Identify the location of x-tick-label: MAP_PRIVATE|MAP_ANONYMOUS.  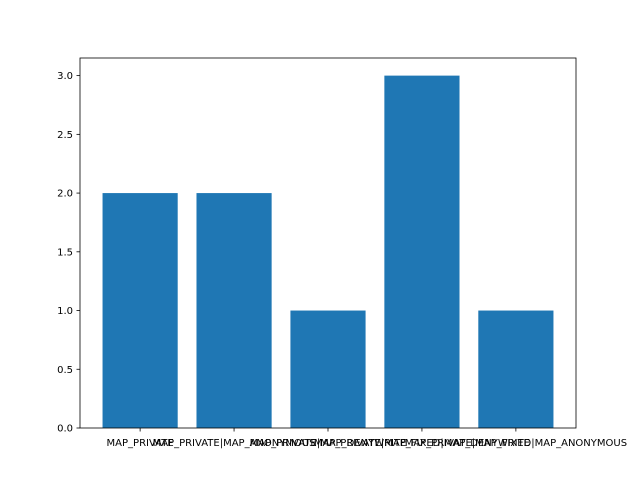
(234, 443).